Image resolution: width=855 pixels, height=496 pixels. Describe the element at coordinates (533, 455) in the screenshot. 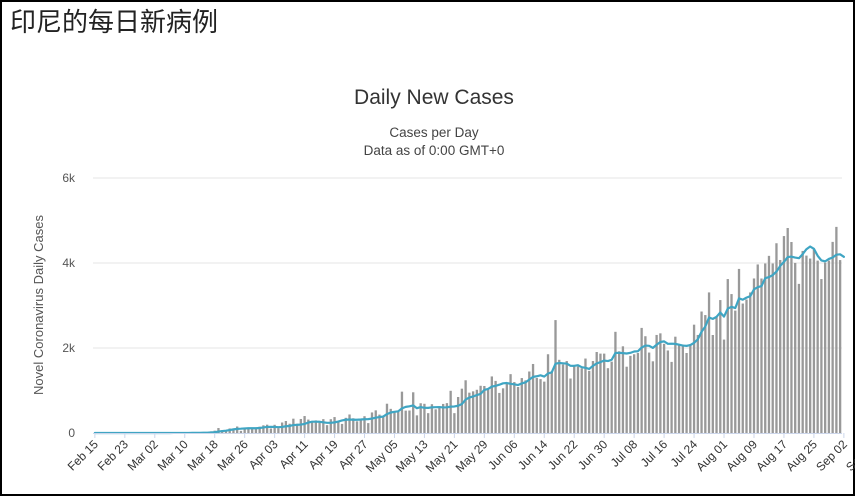

I see `x-tick-label: Jun 14` at that location.